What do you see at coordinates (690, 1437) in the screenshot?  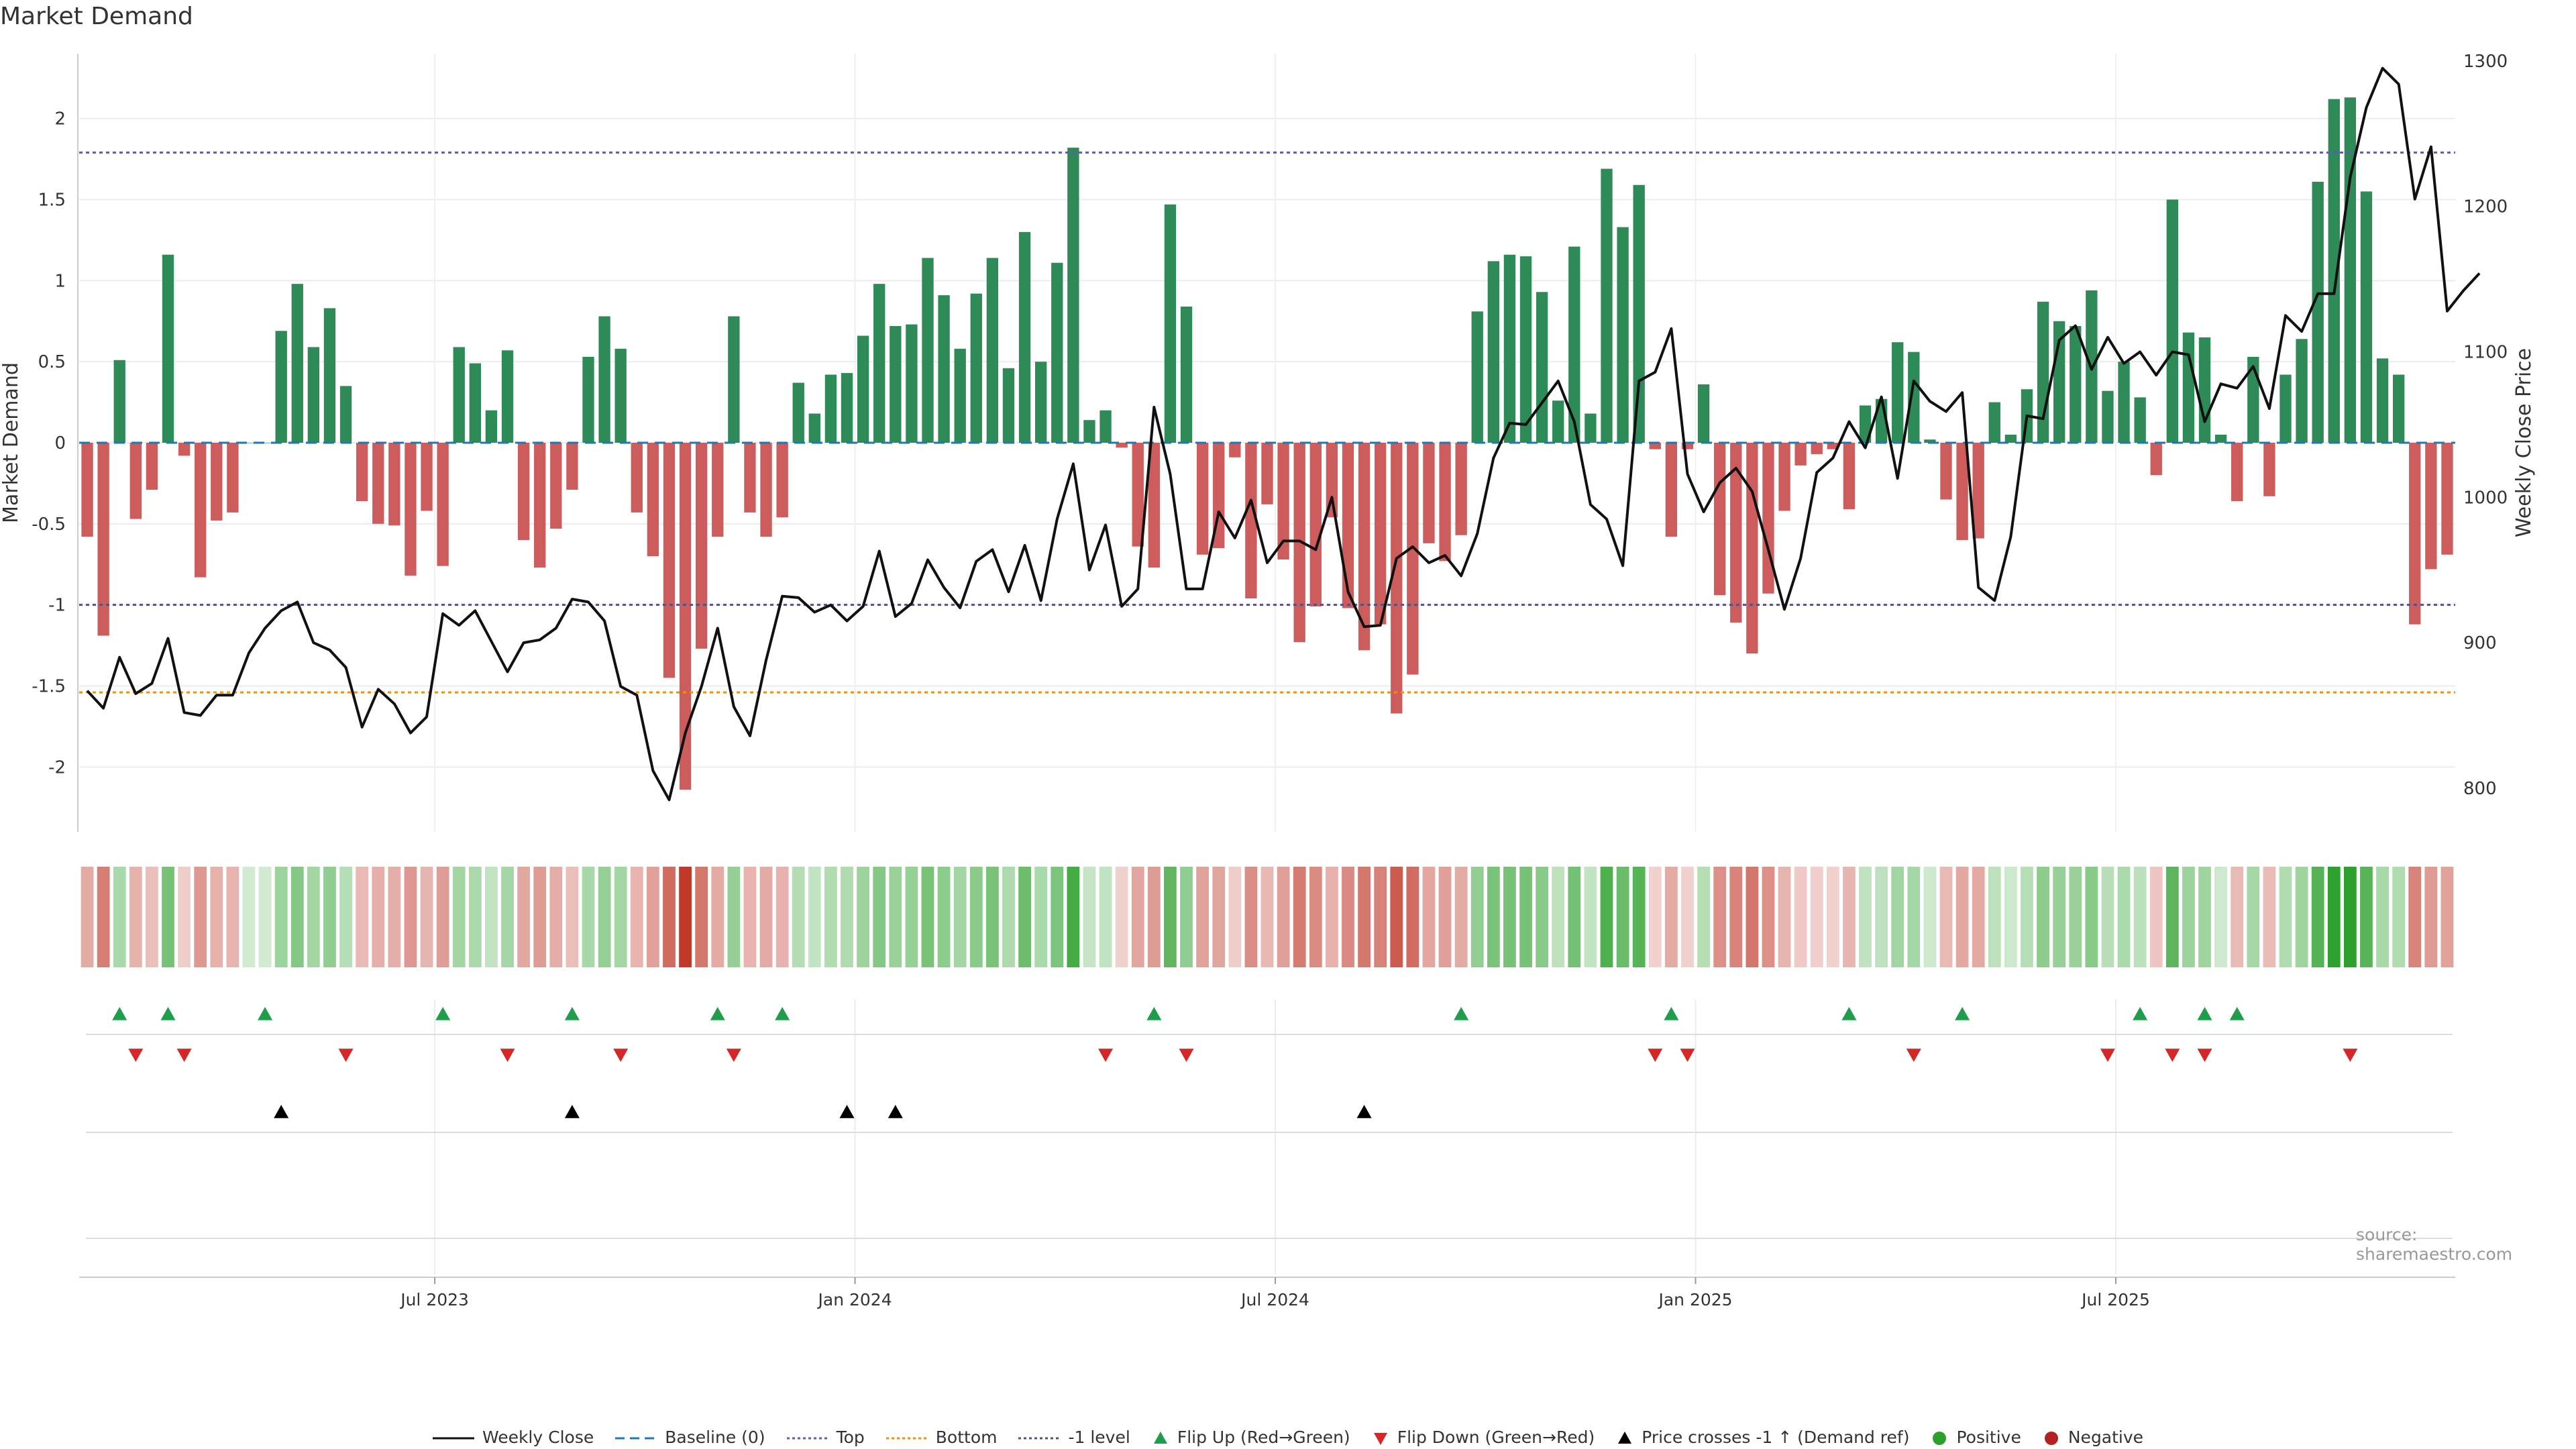 I see `legend-item: Baseline (0)` at bounding box center [690, 1437].